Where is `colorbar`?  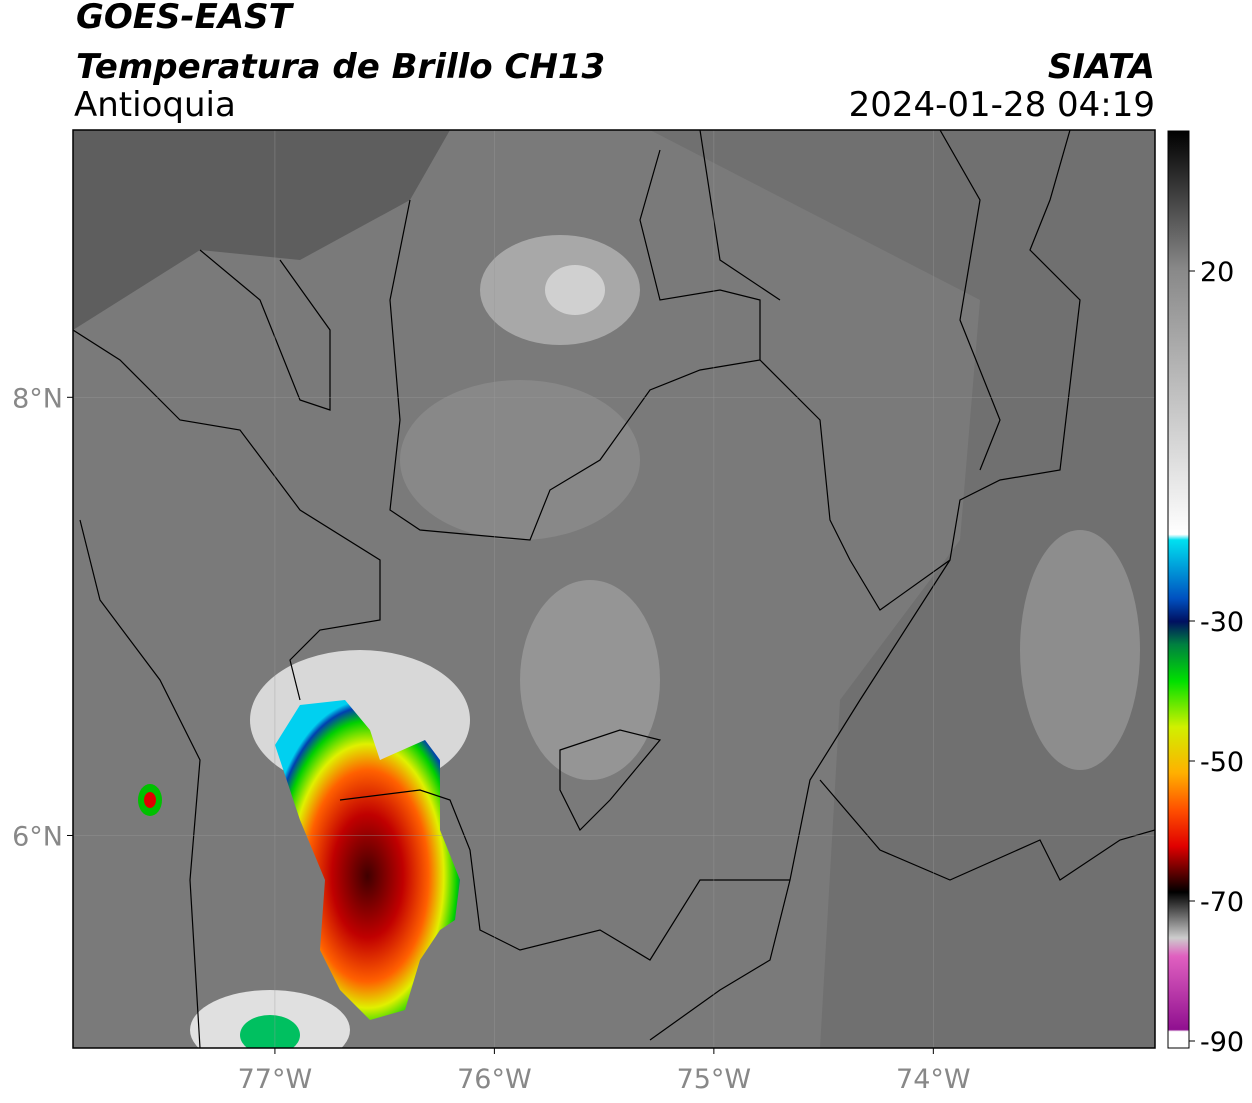 colorbar is located at coordinates (1178, 589).